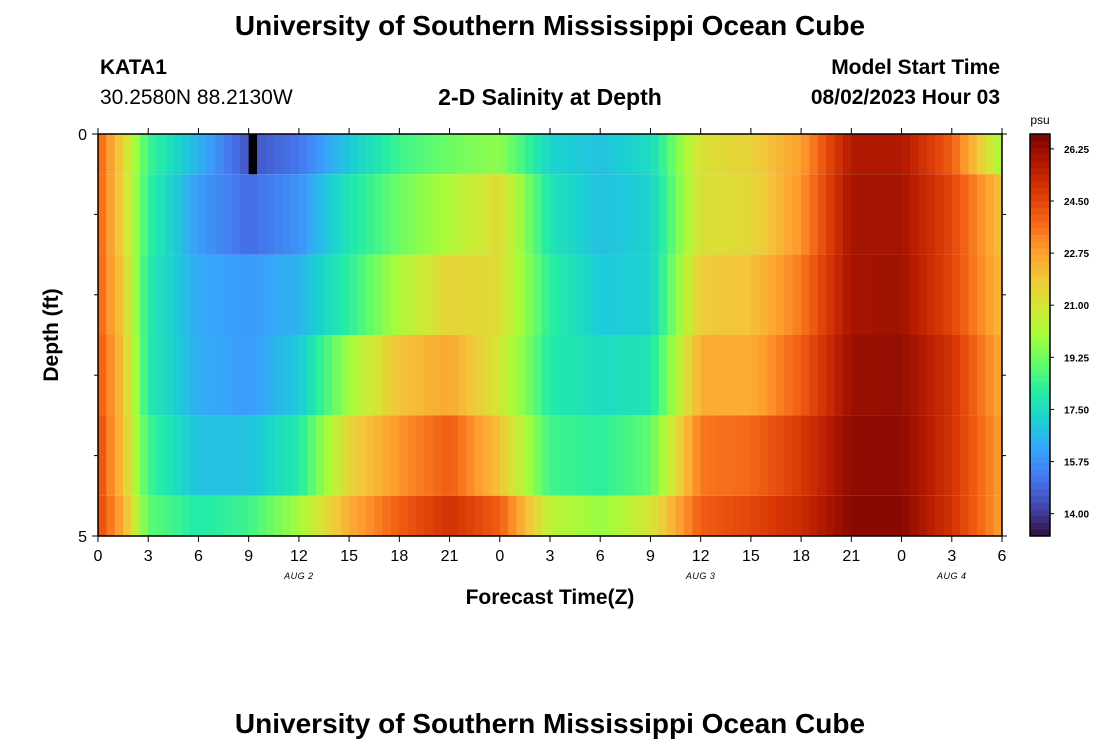 The width and height of the screenshot is (1100, 750). Describe the element at coordinates (951, 576) in the screenshot. I see `date-label: AUG 4` at that location.